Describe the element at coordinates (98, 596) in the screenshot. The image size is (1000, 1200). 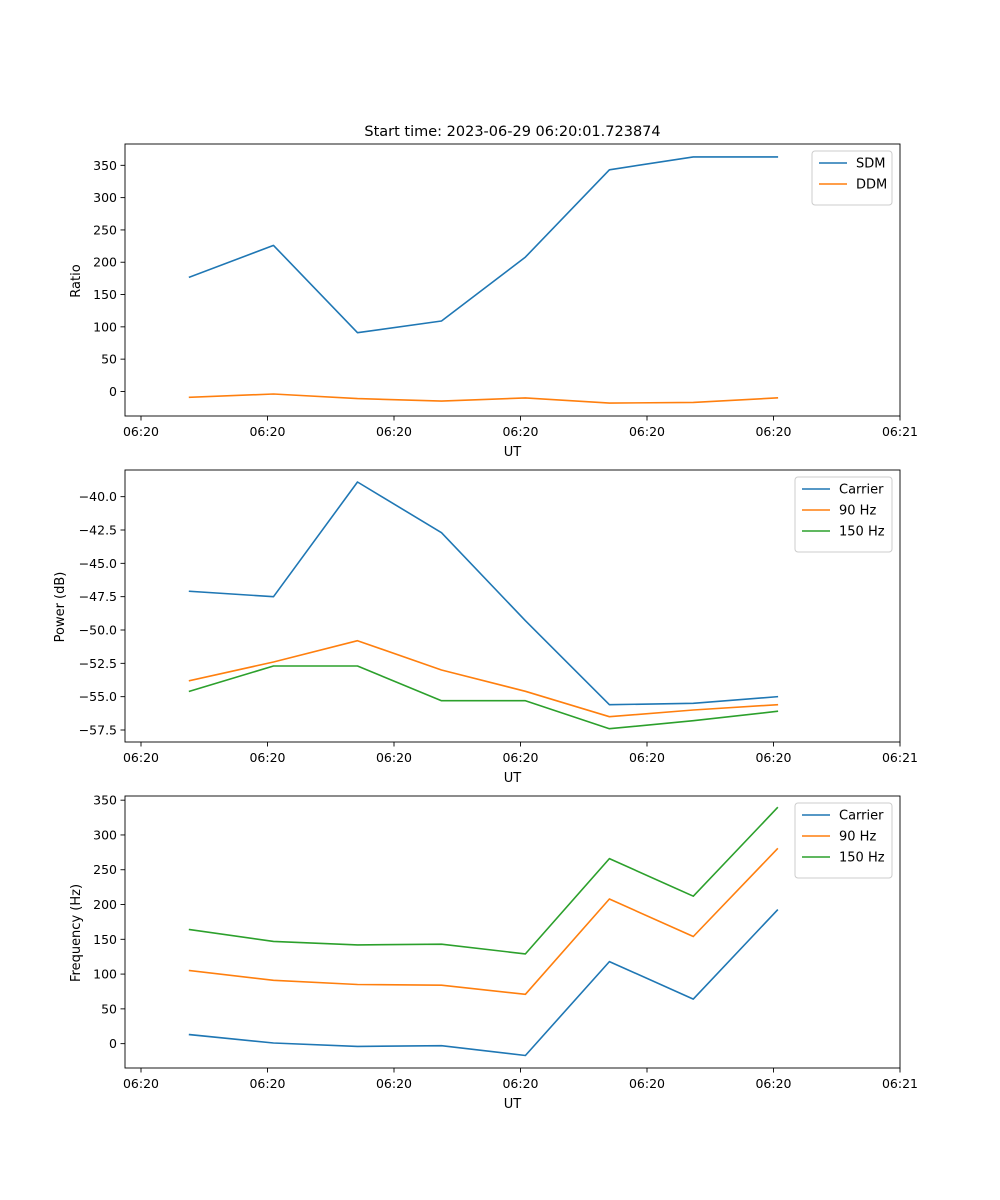
I see `y-tick-label: −47.5` at that location.